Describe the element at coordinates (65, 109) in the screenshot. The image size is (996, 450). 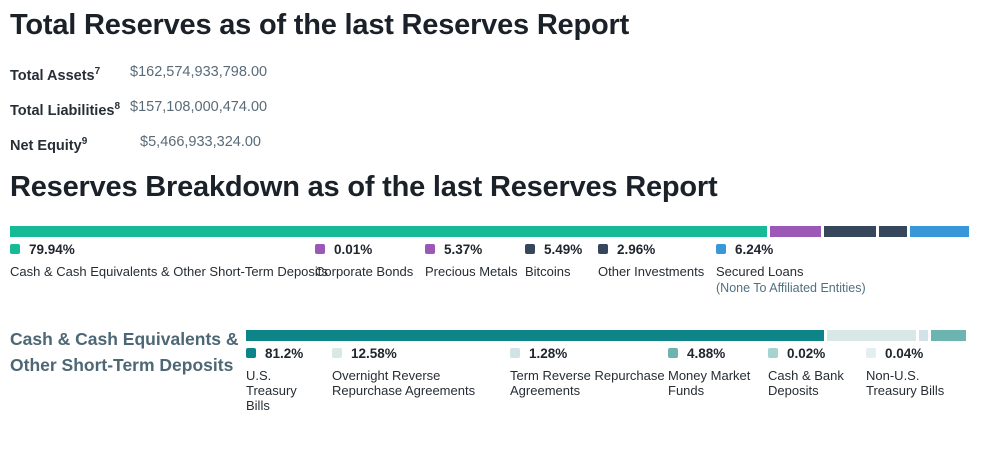
I see `stat-label: Total Liabilities8` at that location.